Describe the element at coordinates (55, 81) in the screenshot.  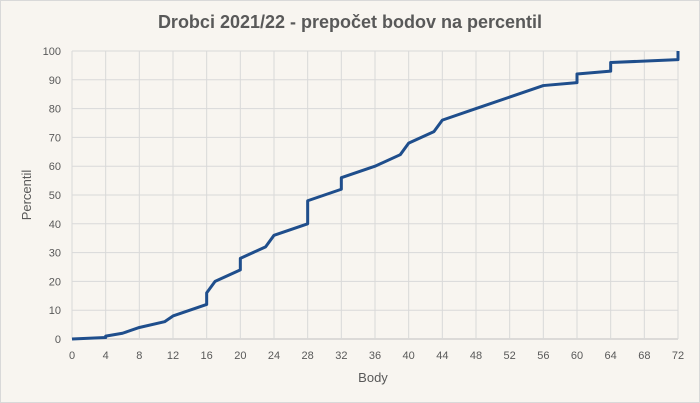
I see `y-tick-label: 90` at that location.